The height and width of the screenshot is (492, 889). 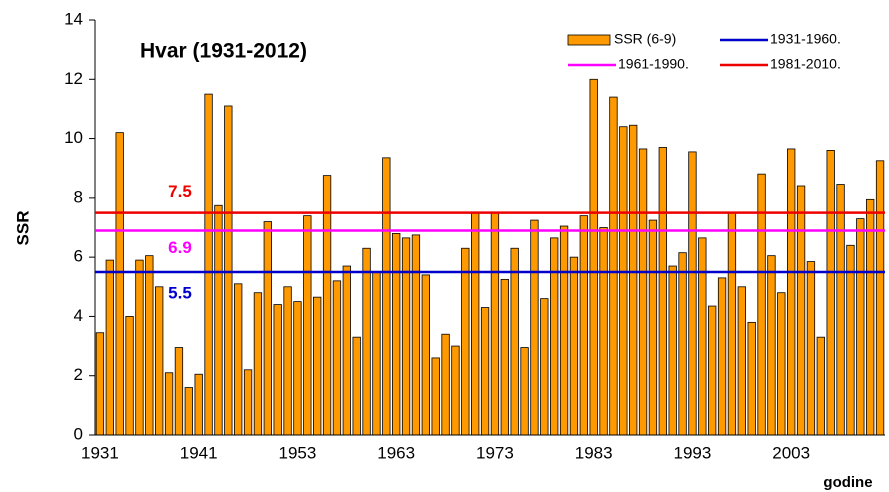 What do you see at coordinates (298, 452) in the screenshot?
I see `x-tick-label: 1953` at bounding box center [298, 452].